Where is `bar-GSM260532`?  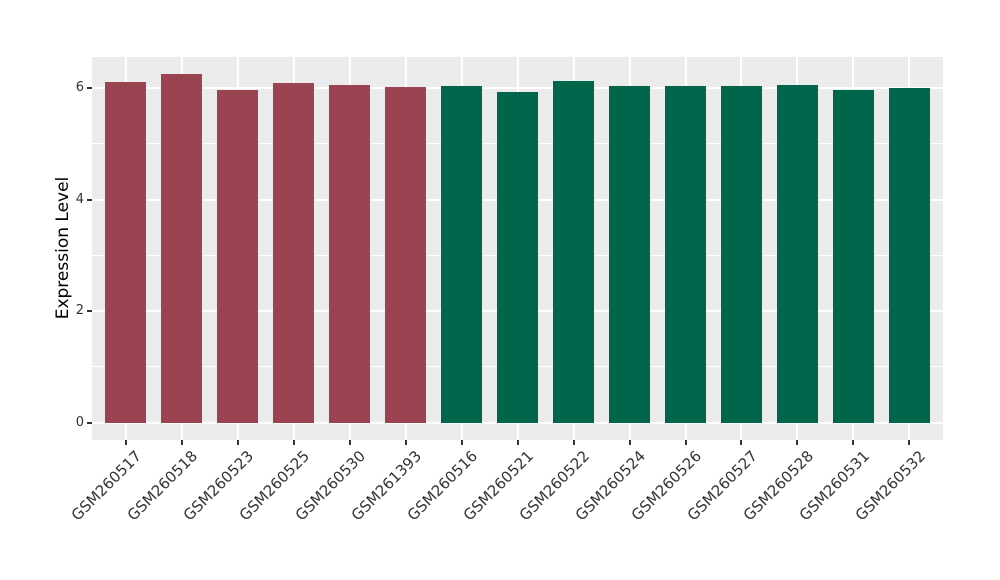 bar-GSM260532 is located at coordinates (909, 255).